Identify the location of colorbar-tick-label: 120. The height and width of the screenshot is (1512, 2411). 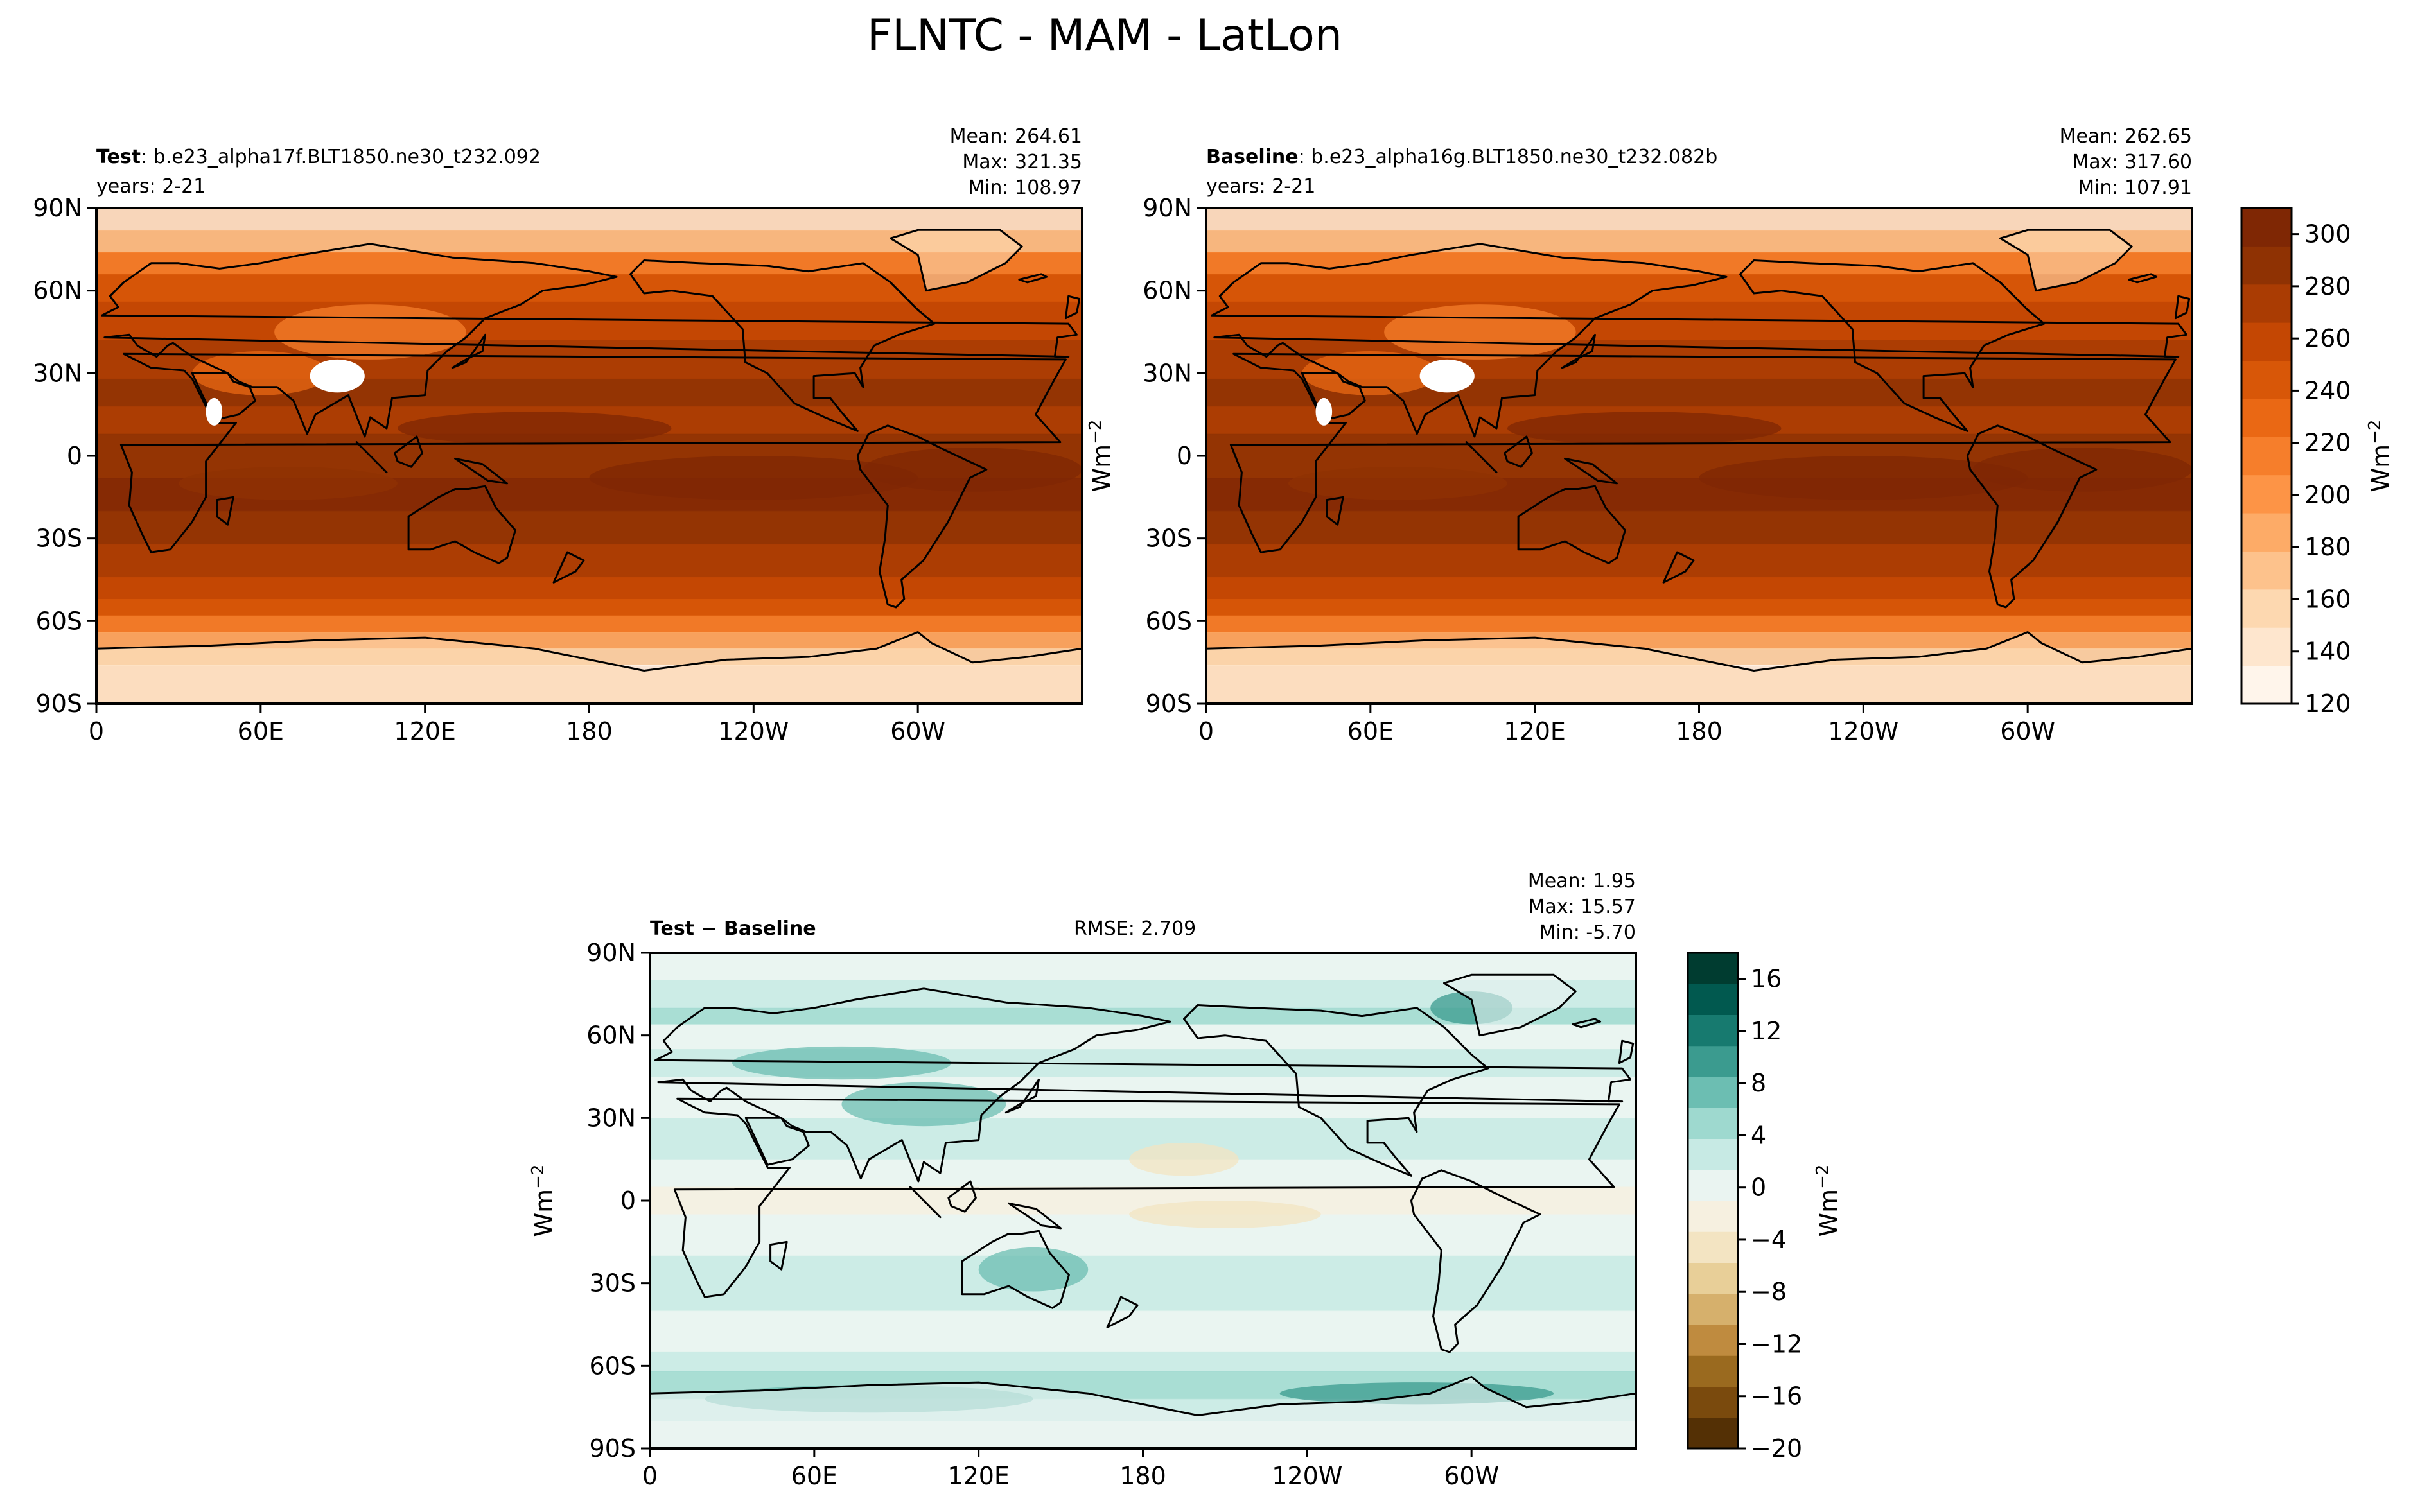
(2328, 704).